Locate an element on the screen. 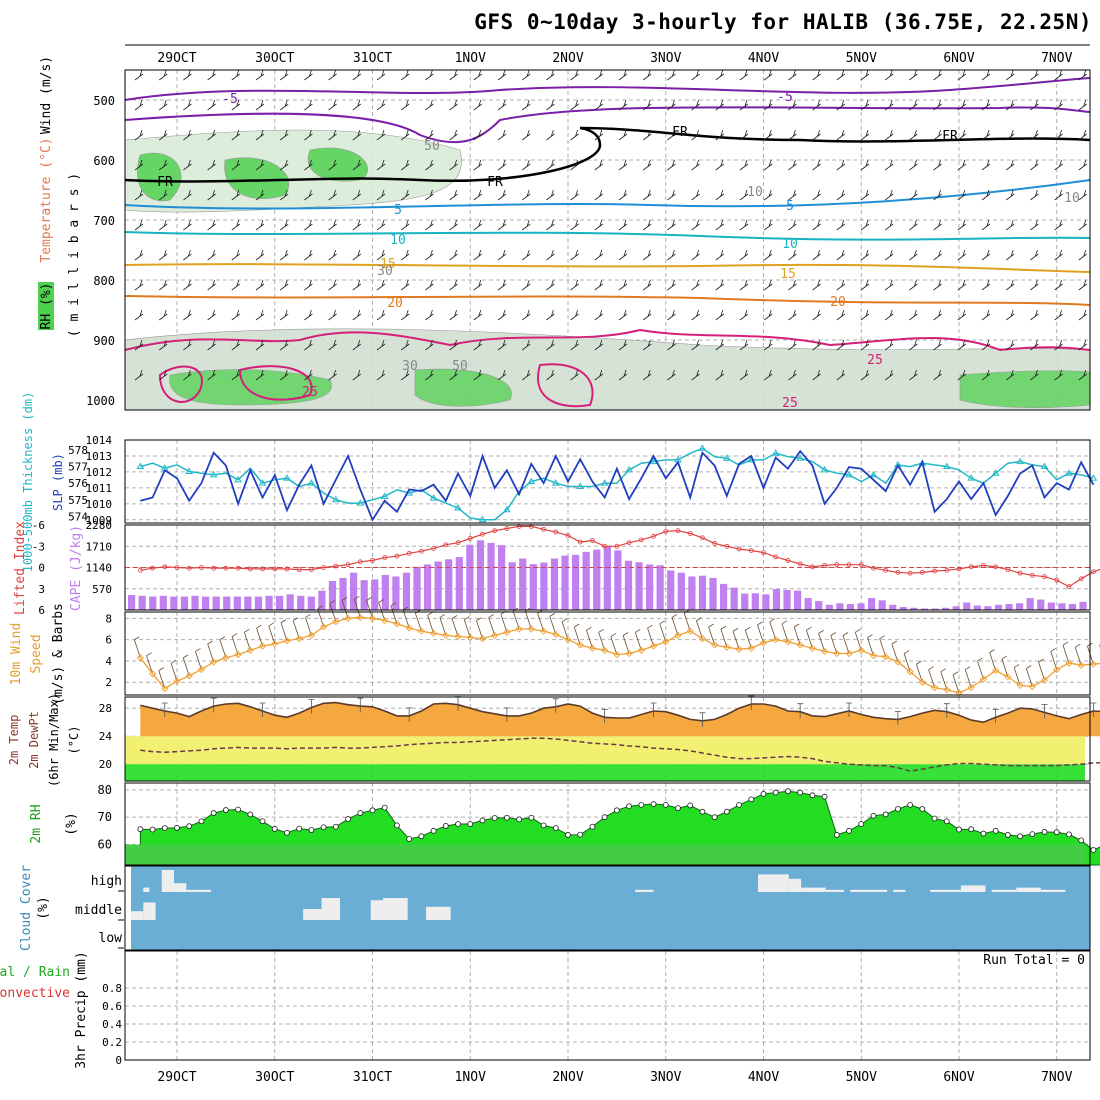  temperature-contour is located at coordinates (607, 194).